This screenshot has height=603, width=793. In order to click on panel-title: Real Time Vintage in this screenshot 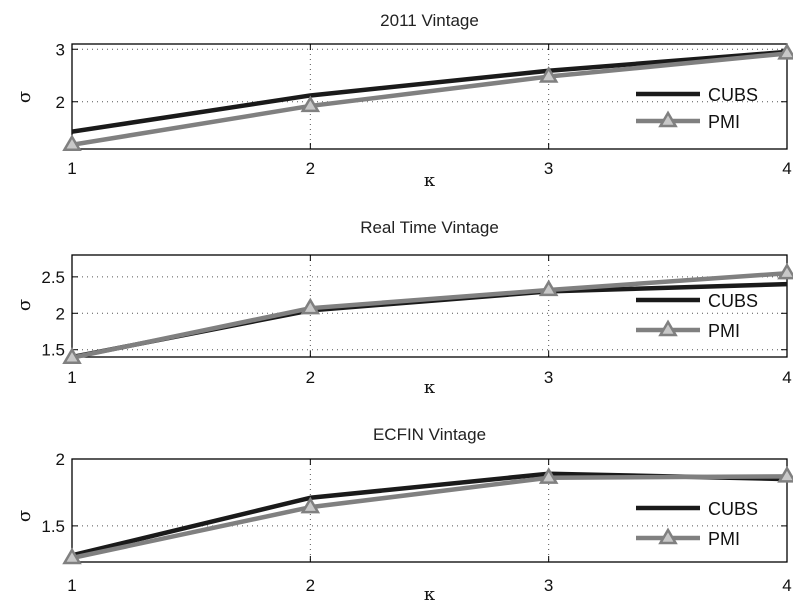, I will do `click(429, 227)`.